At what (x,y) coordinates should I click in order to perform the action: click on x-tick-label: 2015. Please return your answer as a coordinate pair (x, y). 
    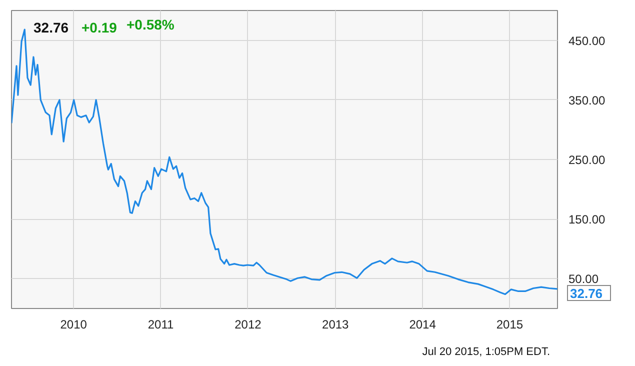
    Looking at the image, I should click on (510, 325).